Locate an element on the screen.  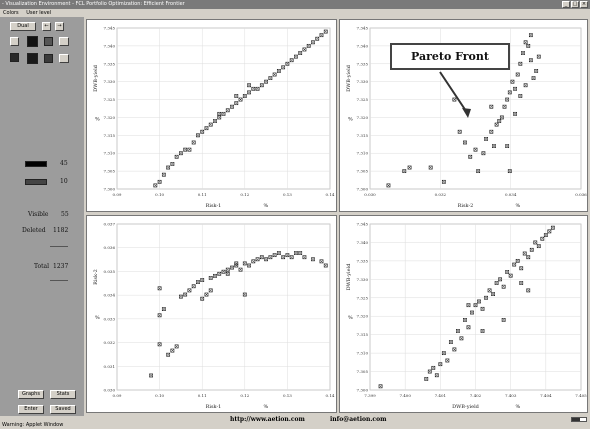
step-forward-button: → is located at coordinates (59, 26).